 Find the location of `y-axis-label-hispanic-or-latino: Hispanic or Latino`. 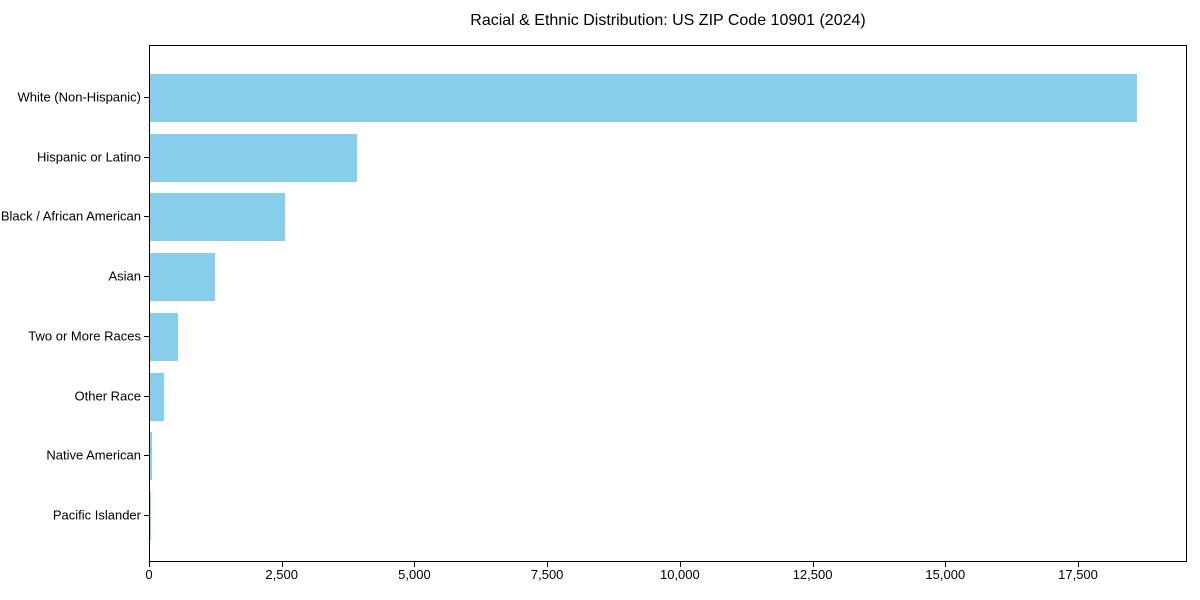

y-axis-label-hispanic-or-latino: Hispanic or Latino is located at coordinates (88, 157).